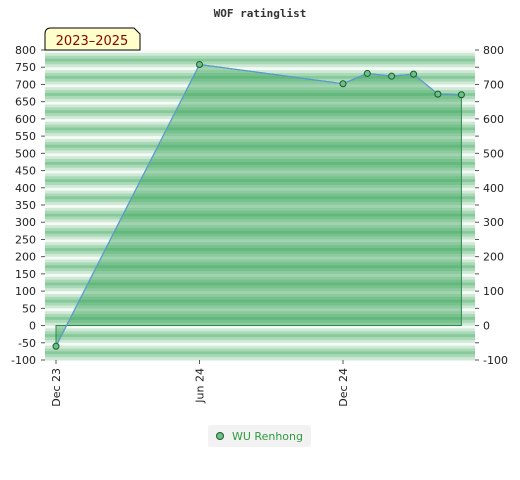  I want to click on y-tick-label: 600, so click(25, 119).